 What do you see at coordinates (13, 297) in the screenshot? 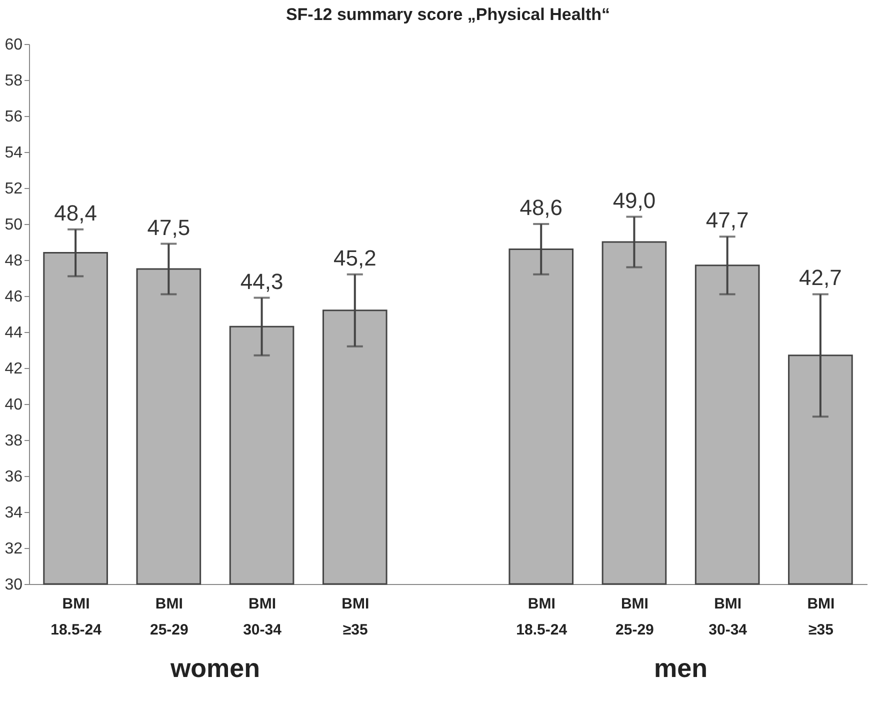
I see `y-tick-label: 46` at bounding box center [13, 297].